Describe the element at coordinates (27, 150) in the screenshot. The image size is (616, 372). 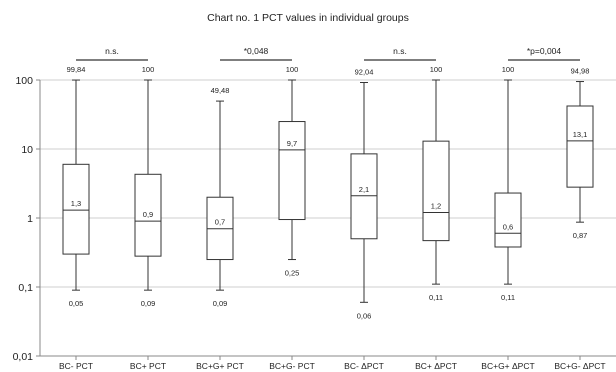
I see `y-tick-label: 10` at that location.